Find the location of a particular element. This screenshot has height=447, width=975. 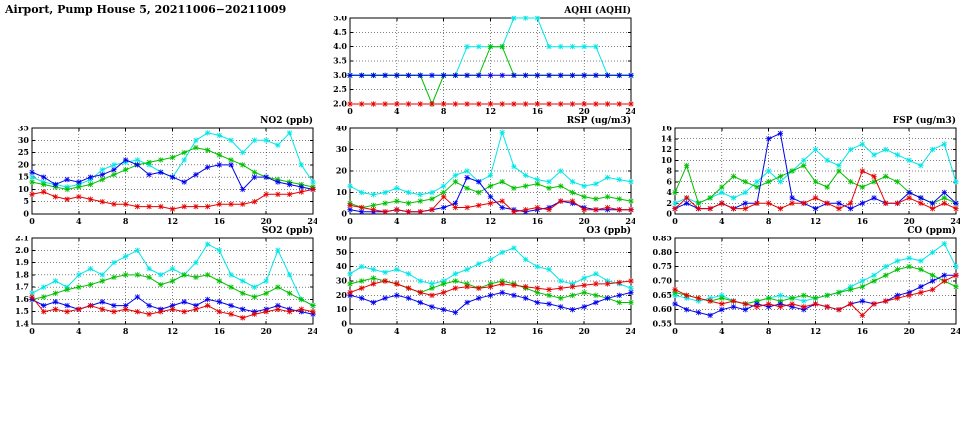

svg-text: 2.5 is located at coordinates (340, 89).